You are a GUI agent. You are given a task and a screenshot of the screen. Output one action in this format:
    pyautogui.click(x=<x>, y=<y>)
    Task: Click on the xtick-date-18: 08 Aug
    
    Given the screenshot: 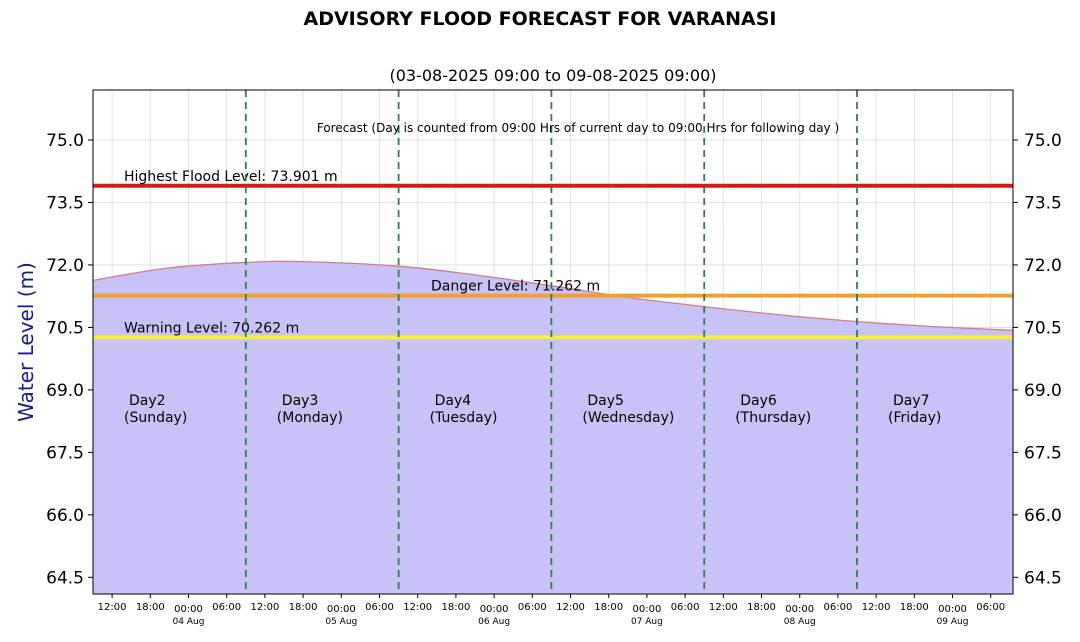 What is the action you would take?
    pyautogui.click(x=800, y=622)
    